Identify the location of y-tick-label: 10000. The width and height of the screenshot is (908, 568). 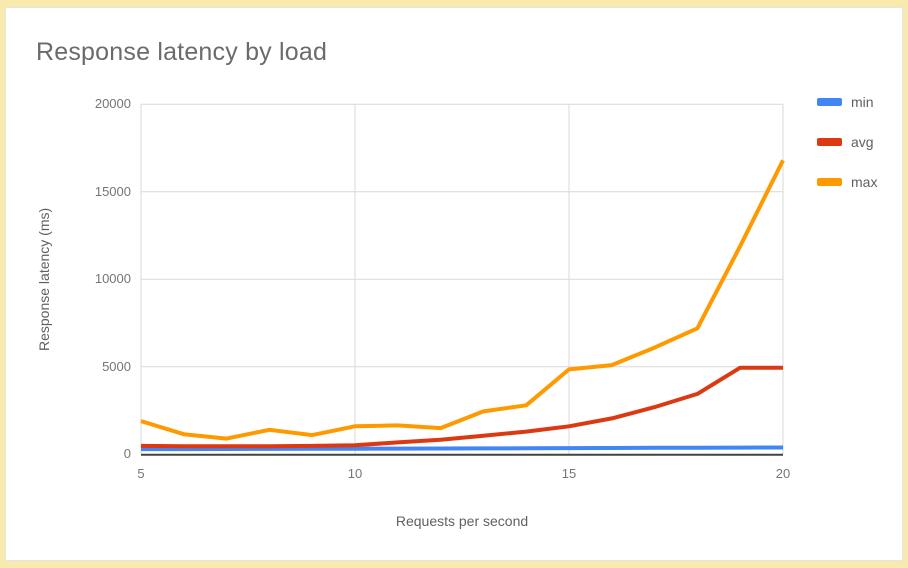
(112, 279).